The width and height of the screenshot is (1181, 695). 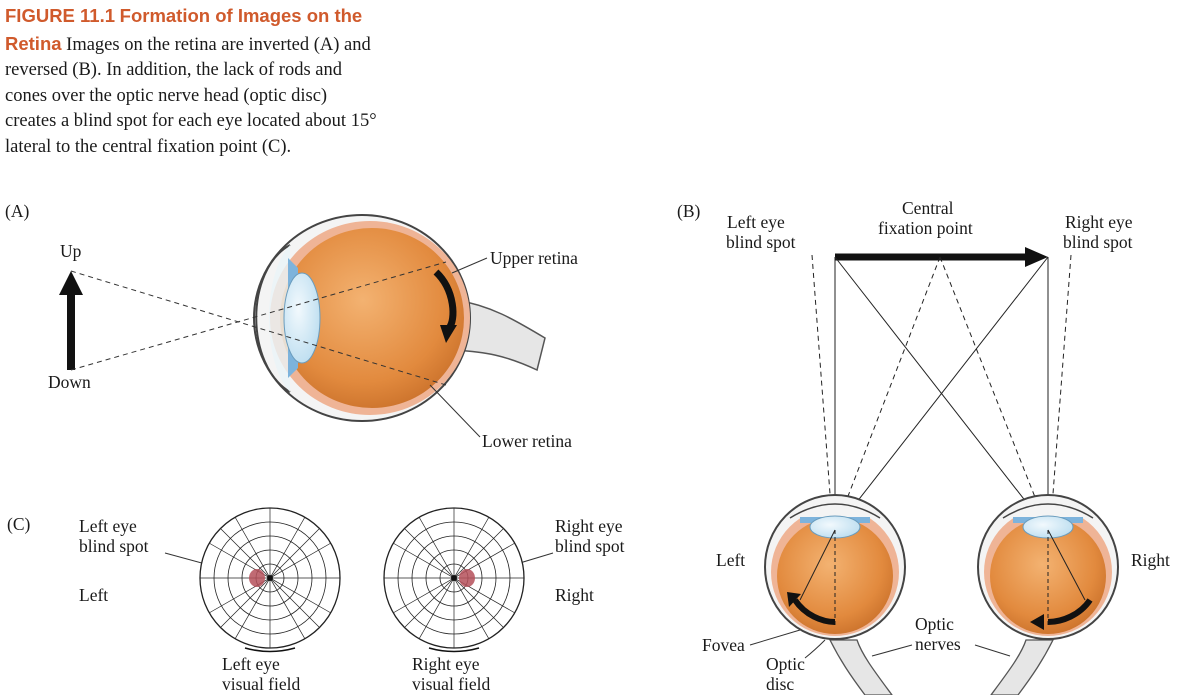 I want to click on right-field-label-1: Right eye, so click(x=446, y=664).